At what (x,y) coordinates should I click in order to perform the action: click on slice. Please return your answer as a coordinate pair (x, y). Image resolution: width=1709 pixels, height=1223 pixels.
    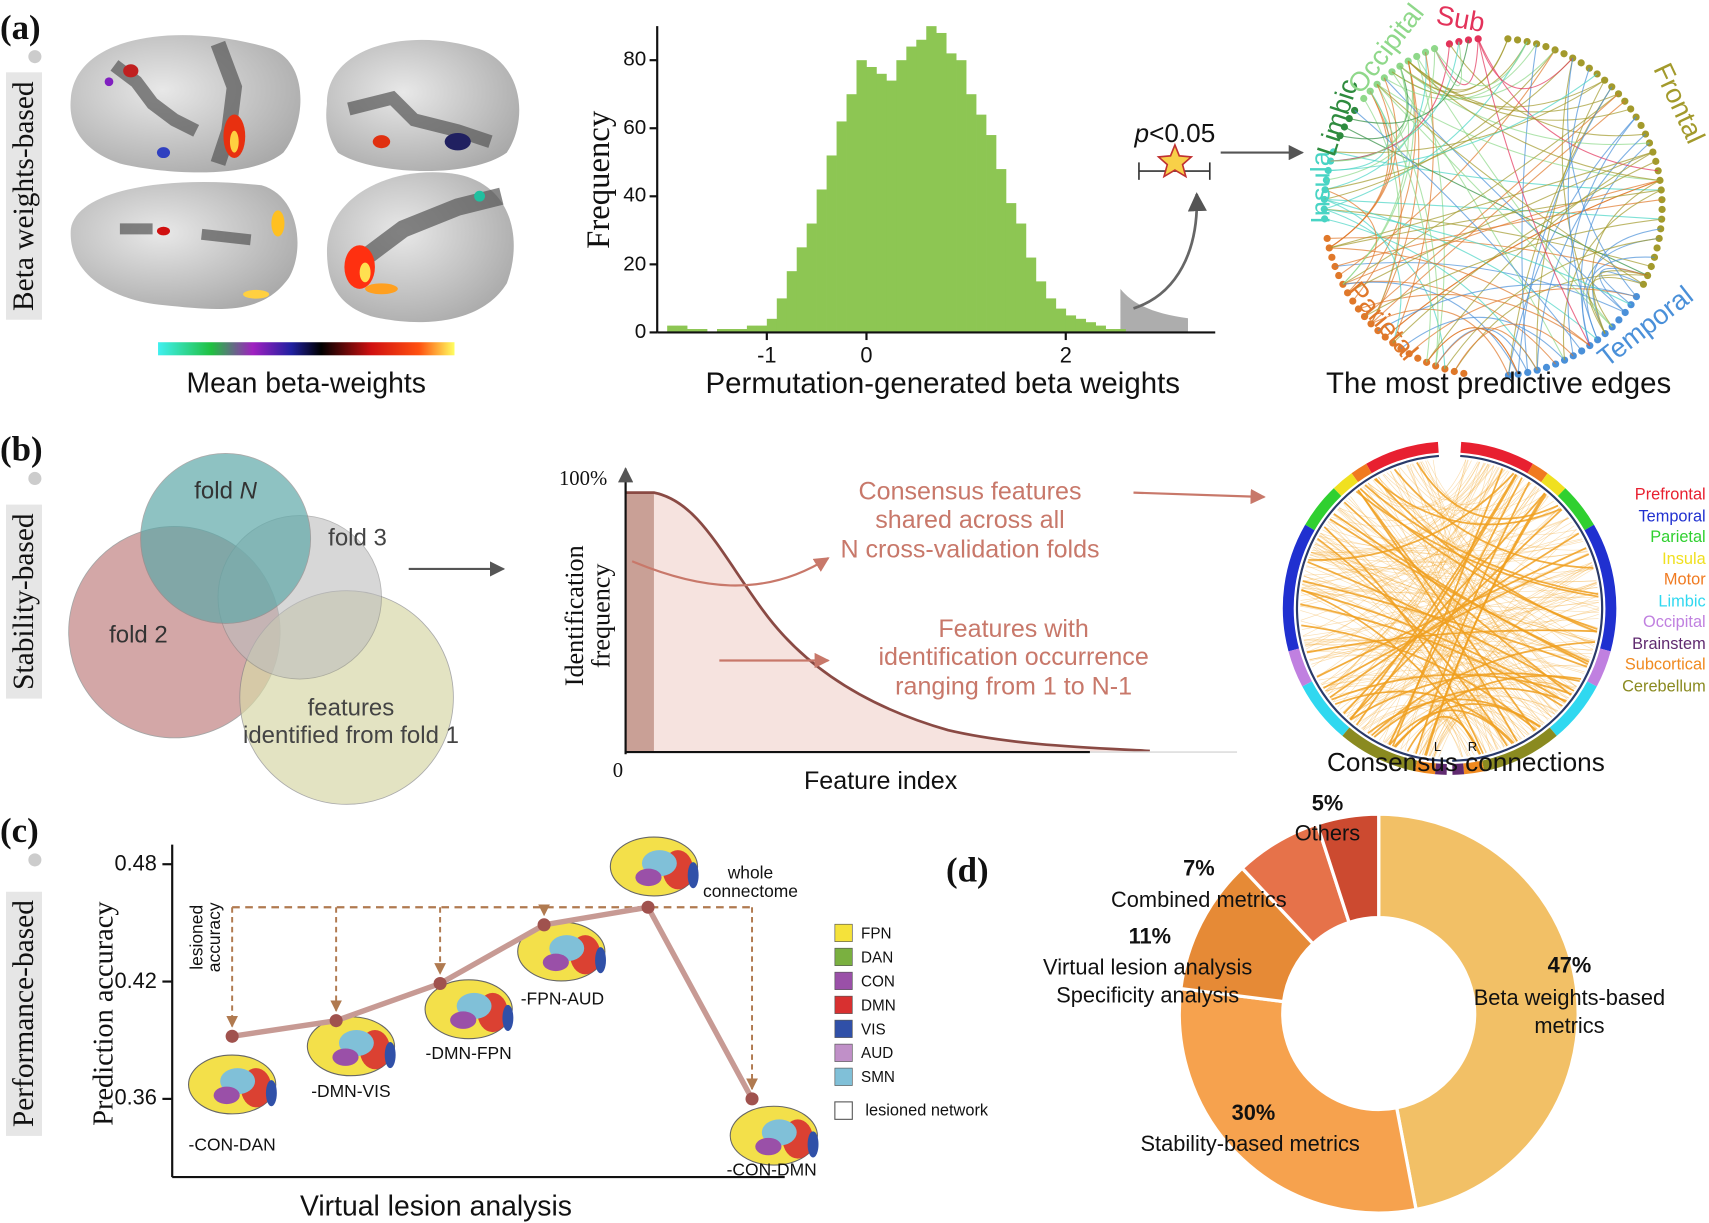
    Looking at the image, I should click on (1348, 868).